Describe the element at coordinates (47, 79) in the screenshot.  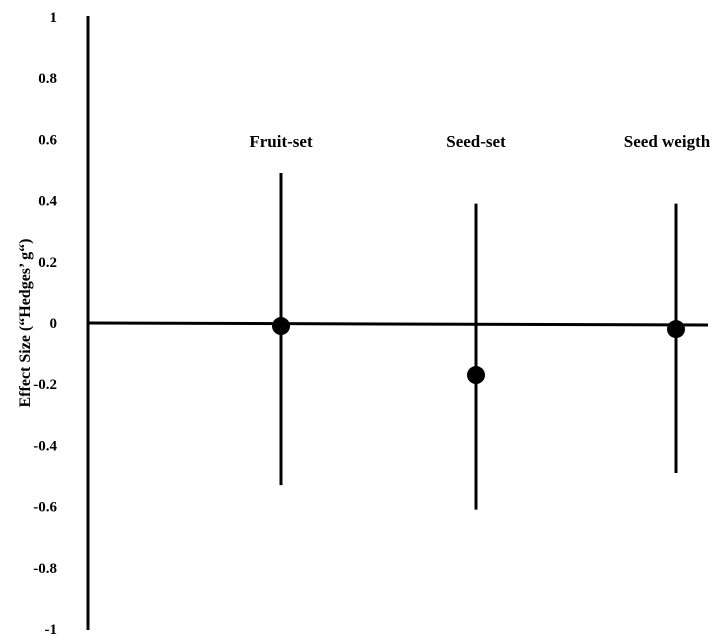
I see `y-tick-label: 0.8` at that location.